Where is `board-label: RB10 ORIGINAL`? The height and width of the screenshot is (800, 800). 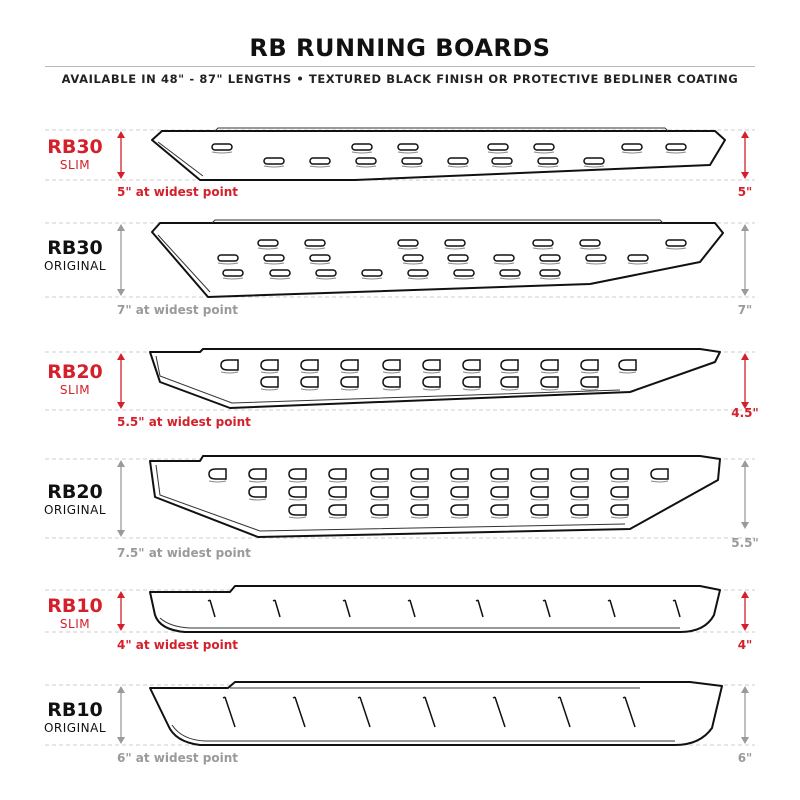 board-label: RB10 ORIGINAL is located at coordinates (75, 718).